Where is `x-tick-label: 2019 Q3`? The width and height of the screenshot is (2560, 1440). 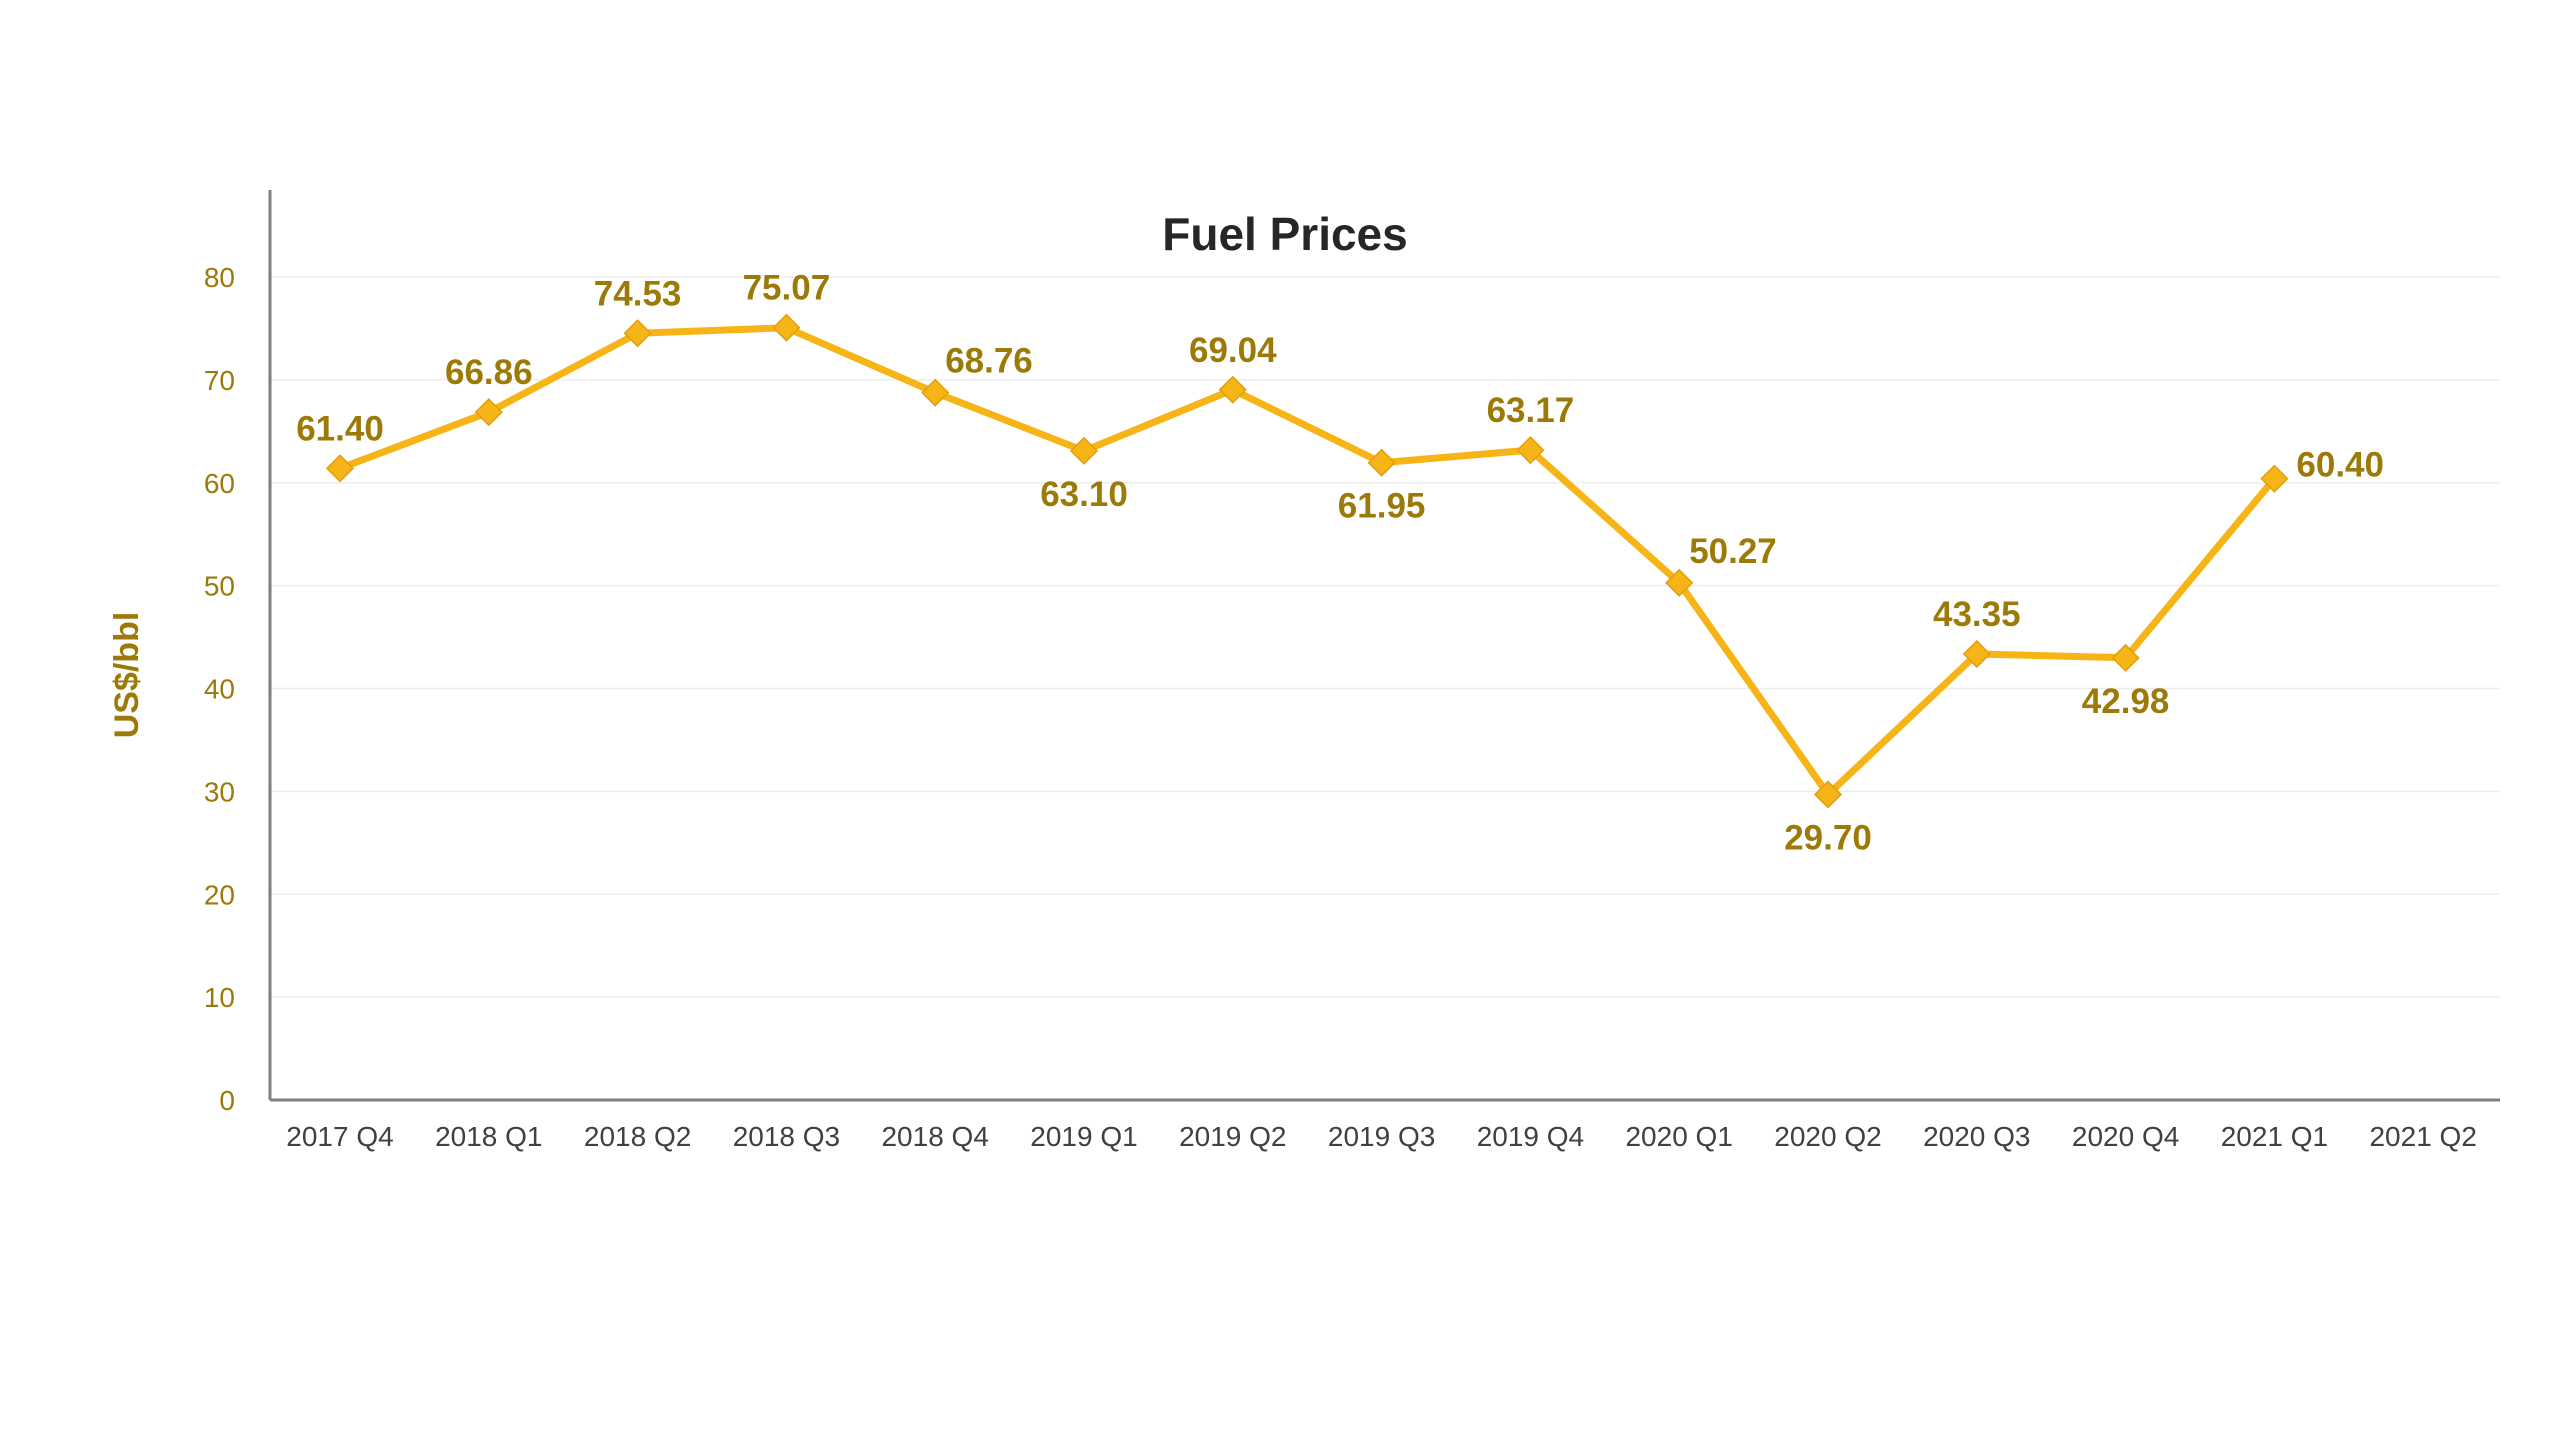
x-tick-label: 2019 Q3 is located at coordinates (1381, 1136).